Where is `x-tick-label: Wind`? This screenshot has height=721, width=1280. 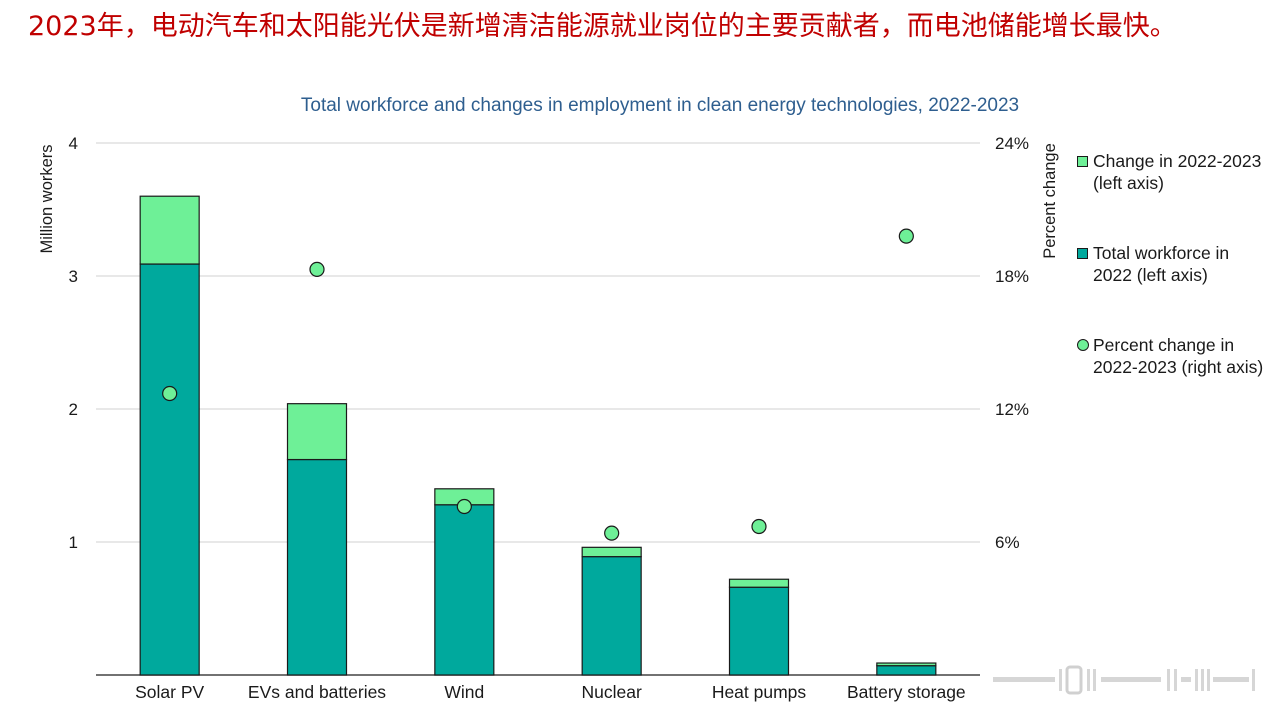 x-tick-label: Wind is located at coordinates (464, 692).